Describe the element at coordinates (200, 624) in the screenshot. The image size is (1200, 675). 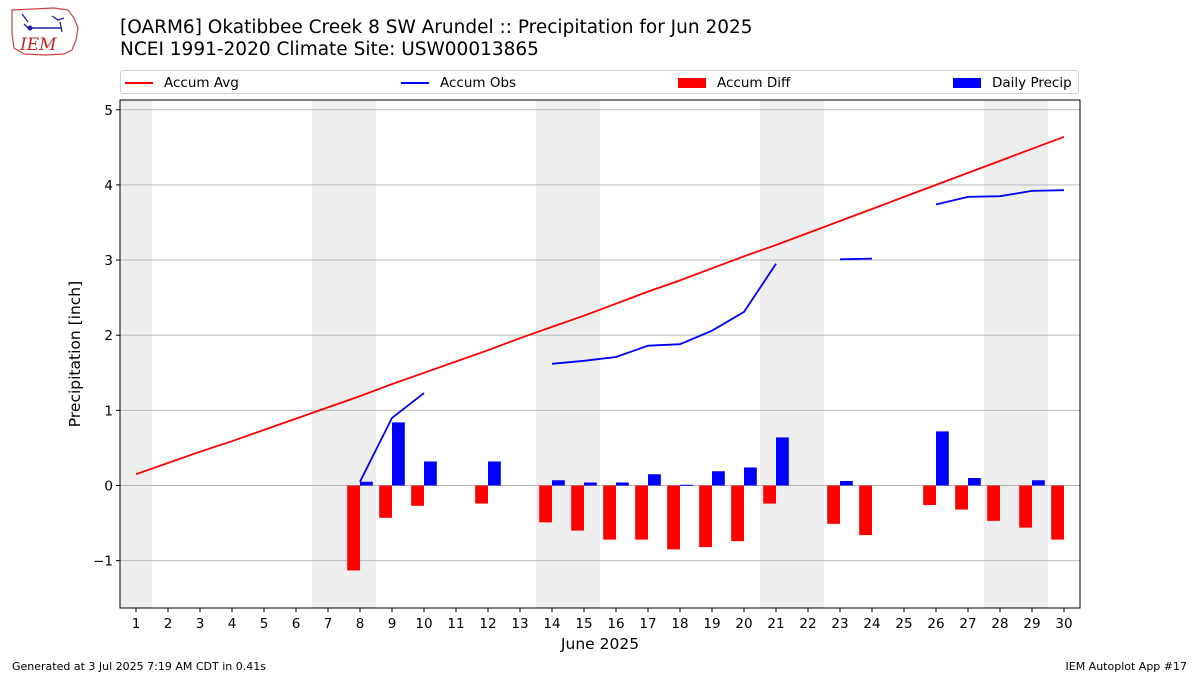
I see `x-tick-label-3: 3` at that location.